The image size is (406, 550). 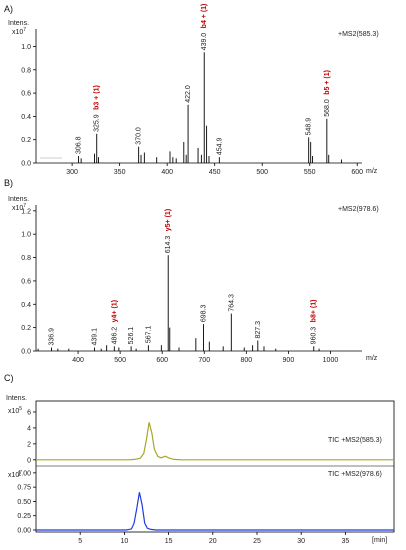 I want to click on c2-y-tick-label: 0.25, so click(x=24, y=516).